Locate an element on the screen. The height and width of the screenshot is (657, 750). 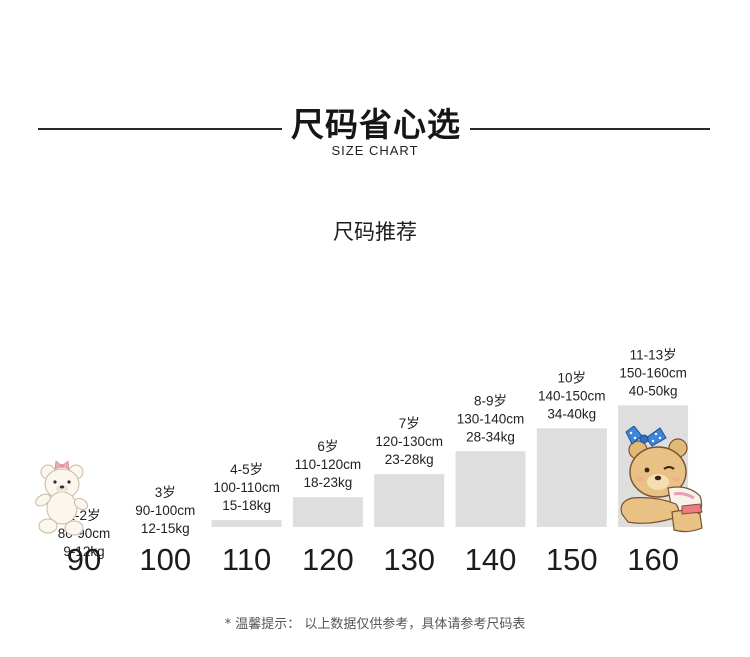
bar-label-120-1: 110-120cm is located at coordinates (328, 464).